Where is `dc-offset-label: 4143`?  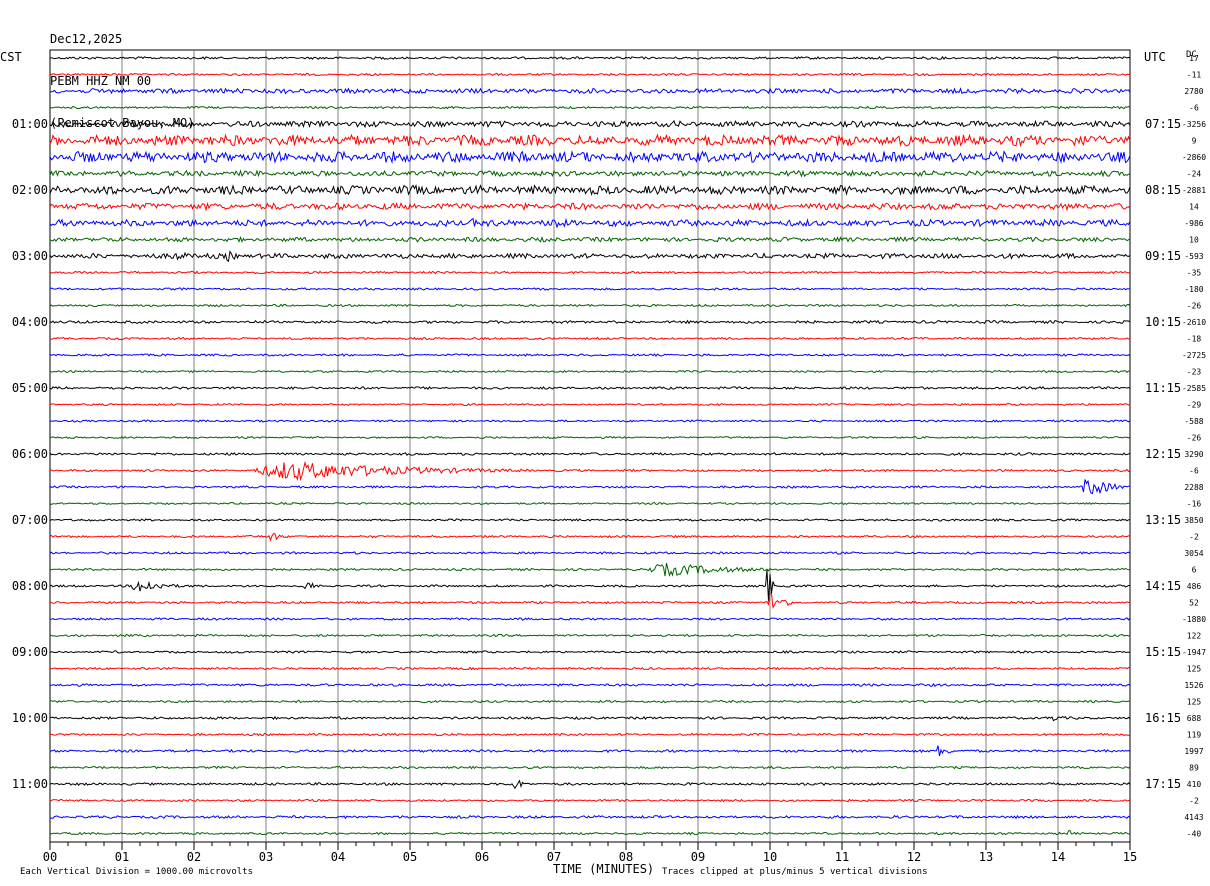
dc-offset-label: 4143 is located at coordinates (1193, 817).